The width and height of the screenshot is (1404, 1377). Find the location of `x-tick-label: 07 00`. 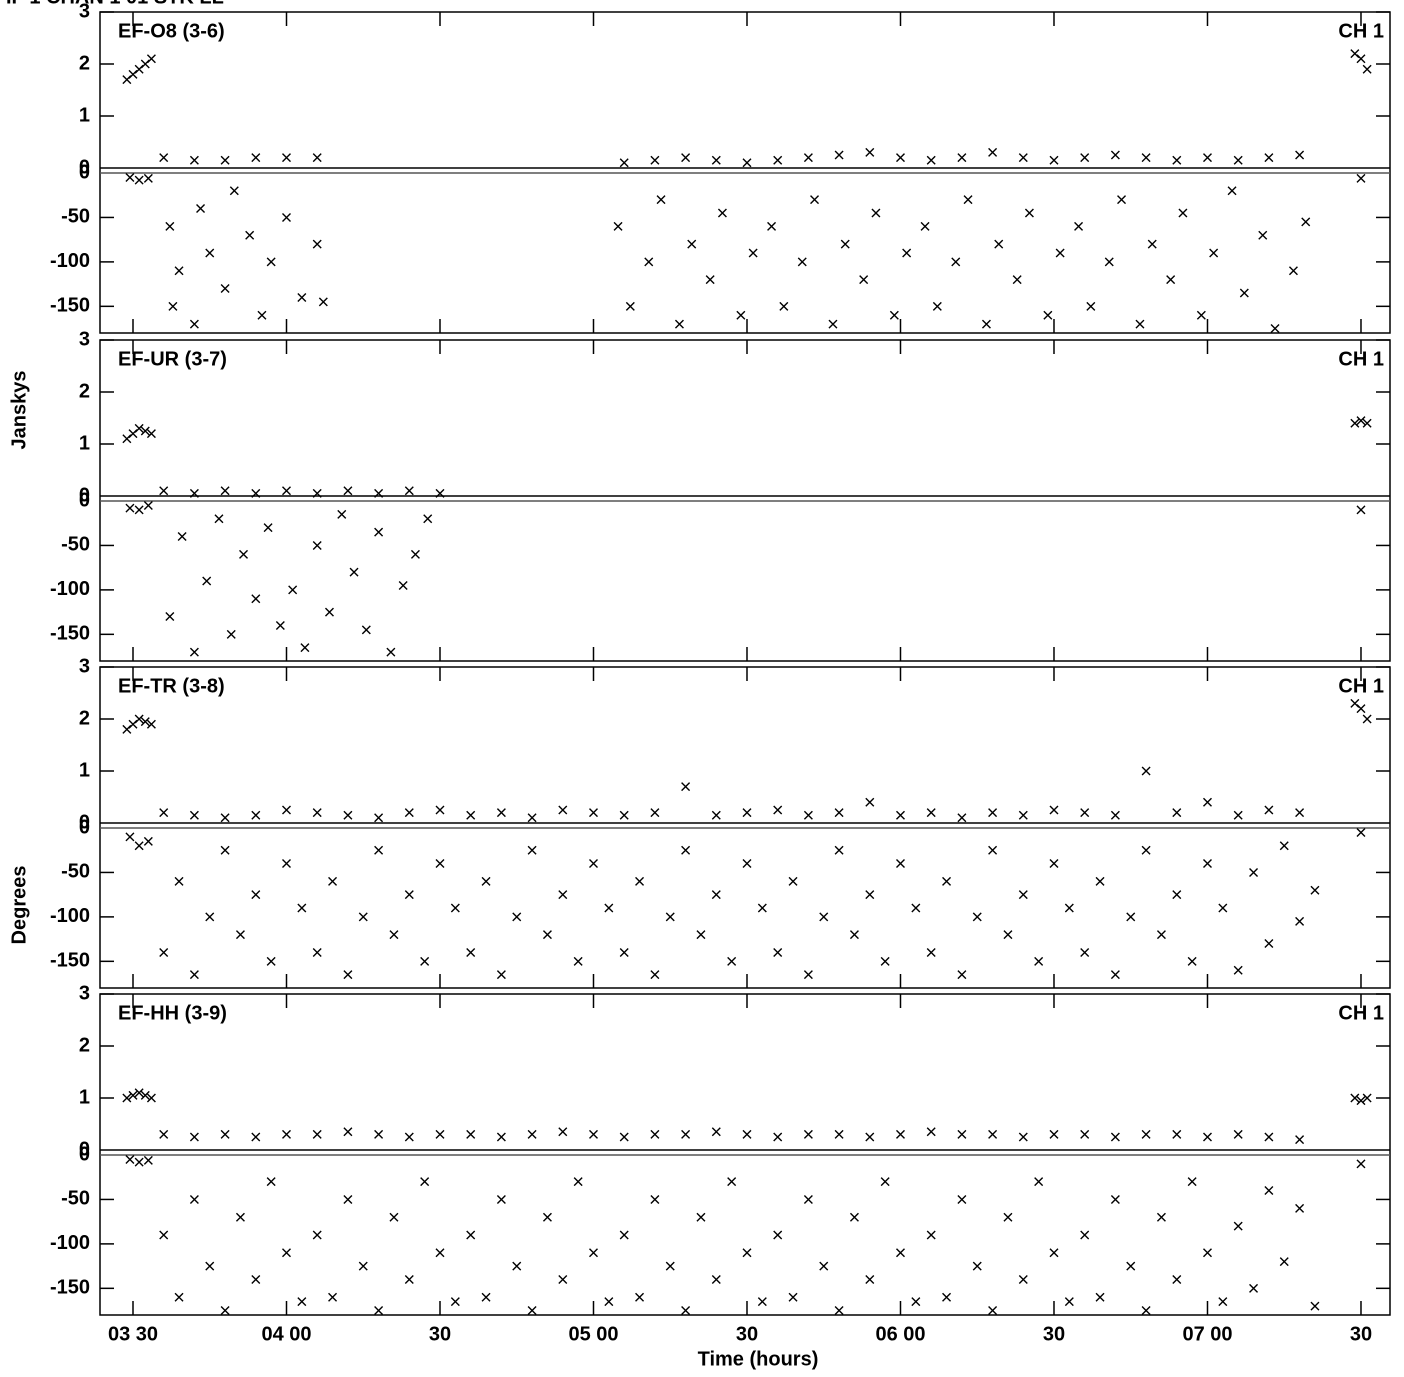

x-tick-label: 07 00 is located at coordinates (1207, 1334).